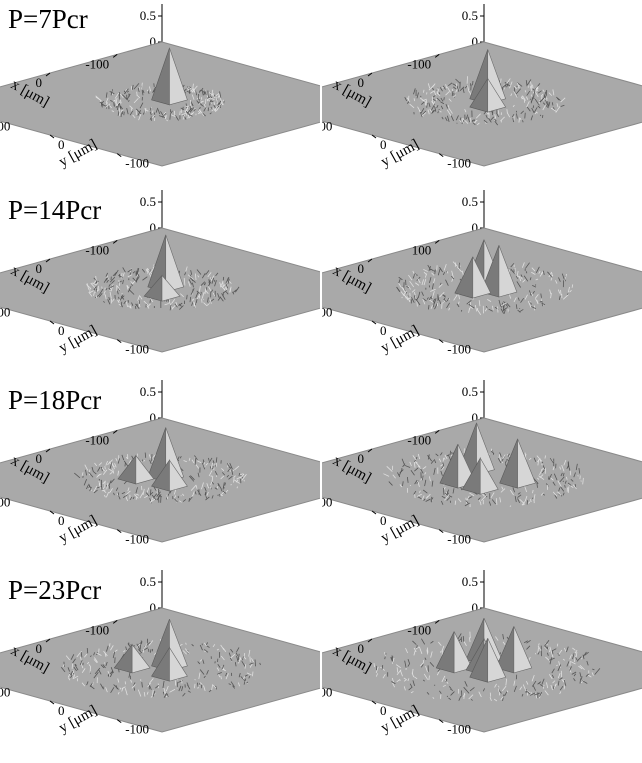  What do you see at coordinates (470, 581) in the screenshot?
I see `z-tick-label: 0.5` at bounding box center [470, 581].